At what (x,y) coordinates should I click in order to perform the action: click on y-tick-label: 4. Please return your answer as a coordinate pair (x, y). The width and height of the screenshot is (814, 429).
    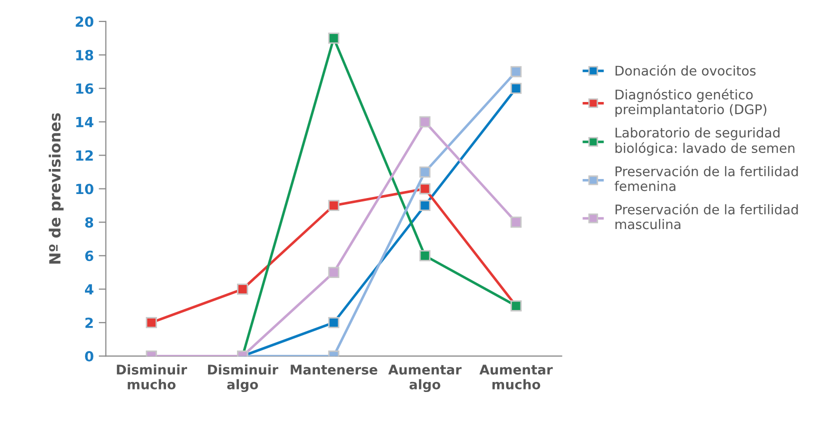
    Looking at the image, I should click on (89, 289).